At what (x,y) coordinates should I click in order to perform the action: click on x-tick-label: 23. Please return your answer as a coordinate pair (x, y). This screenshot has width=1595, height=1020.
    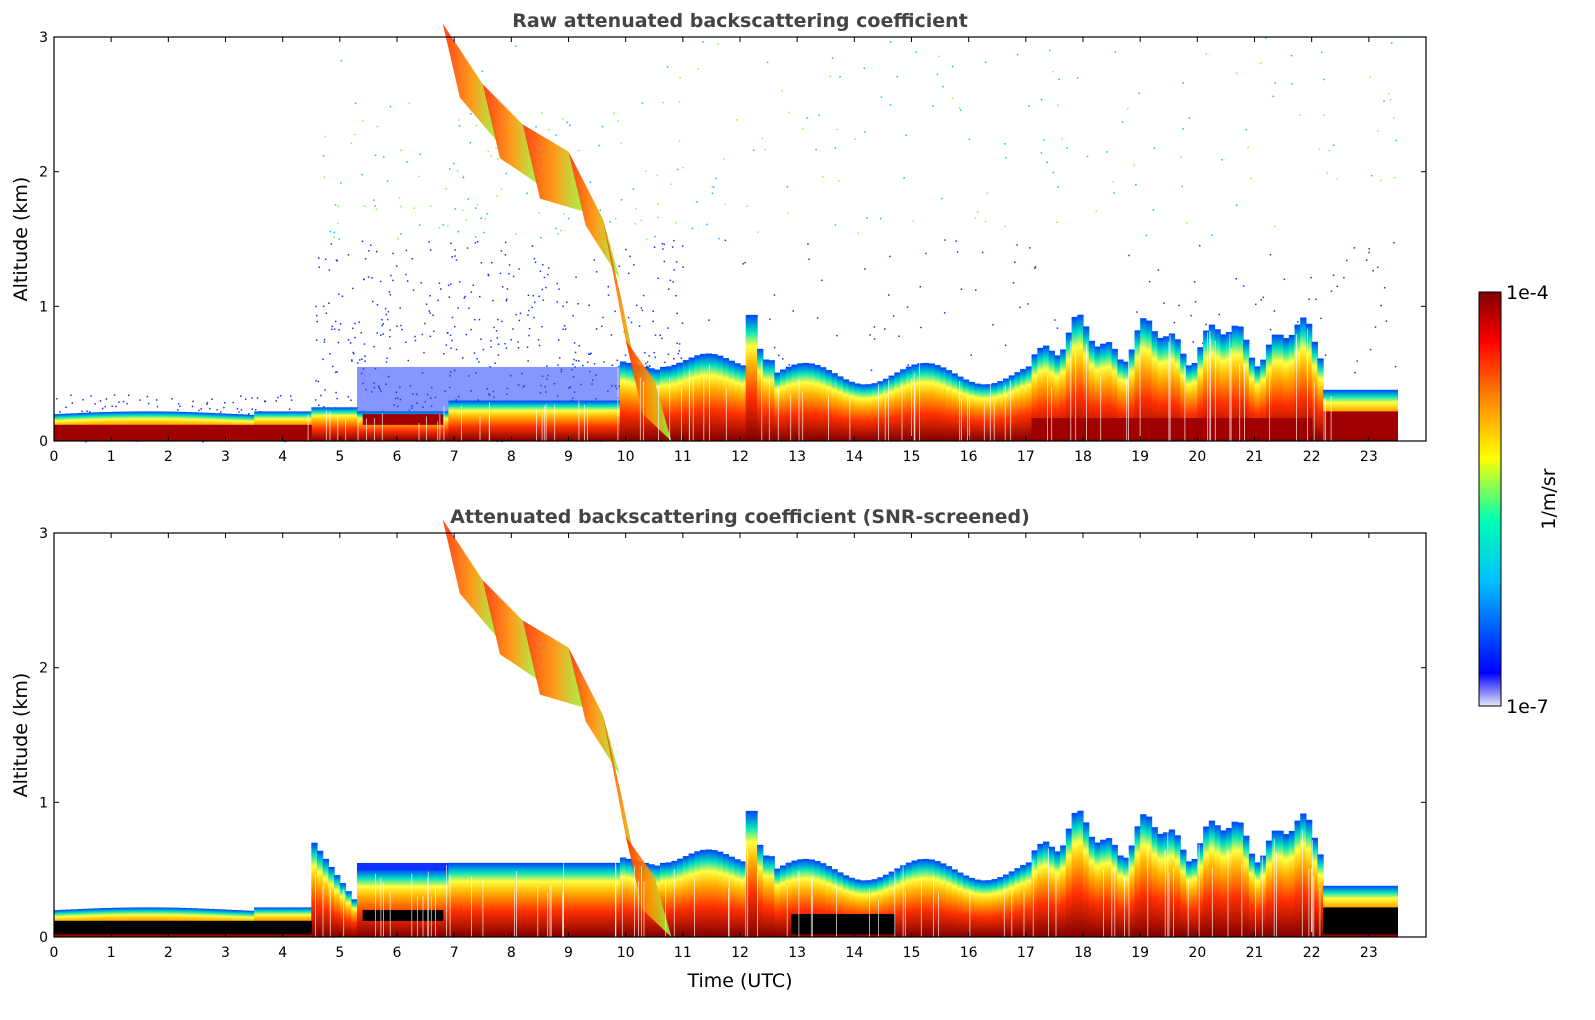
    Looking at the image, I should click on (1369, 457).